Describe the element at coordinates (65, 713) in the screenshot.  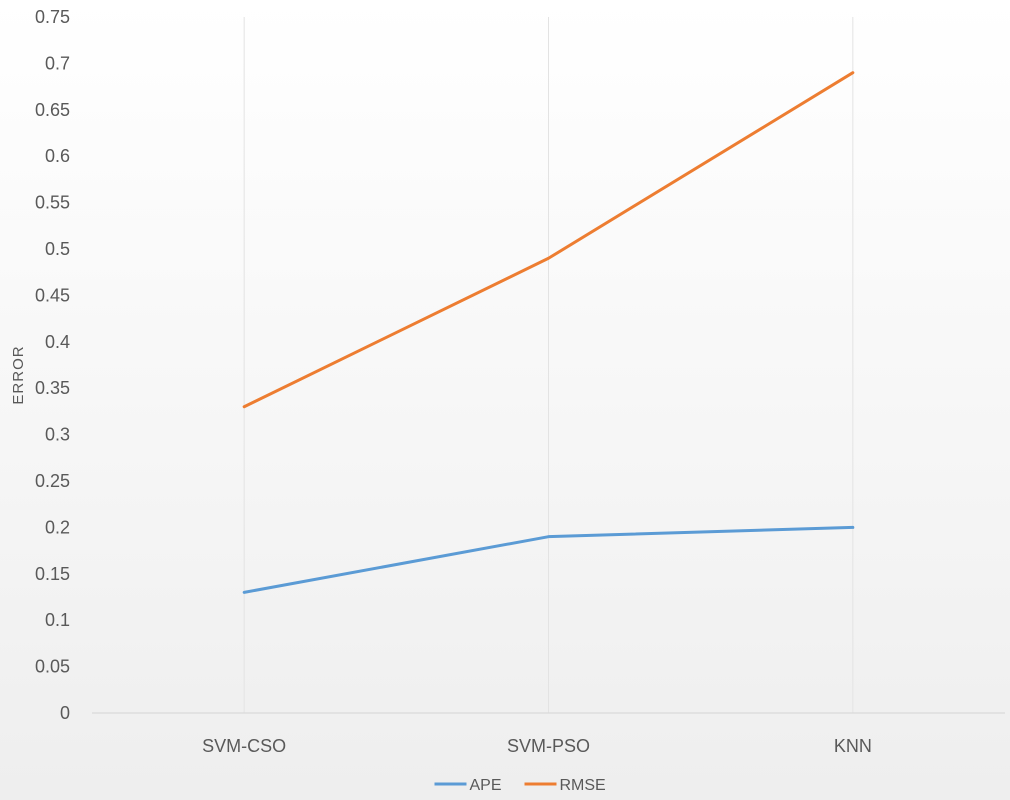
I see `y-tick-label: 0` at that location.